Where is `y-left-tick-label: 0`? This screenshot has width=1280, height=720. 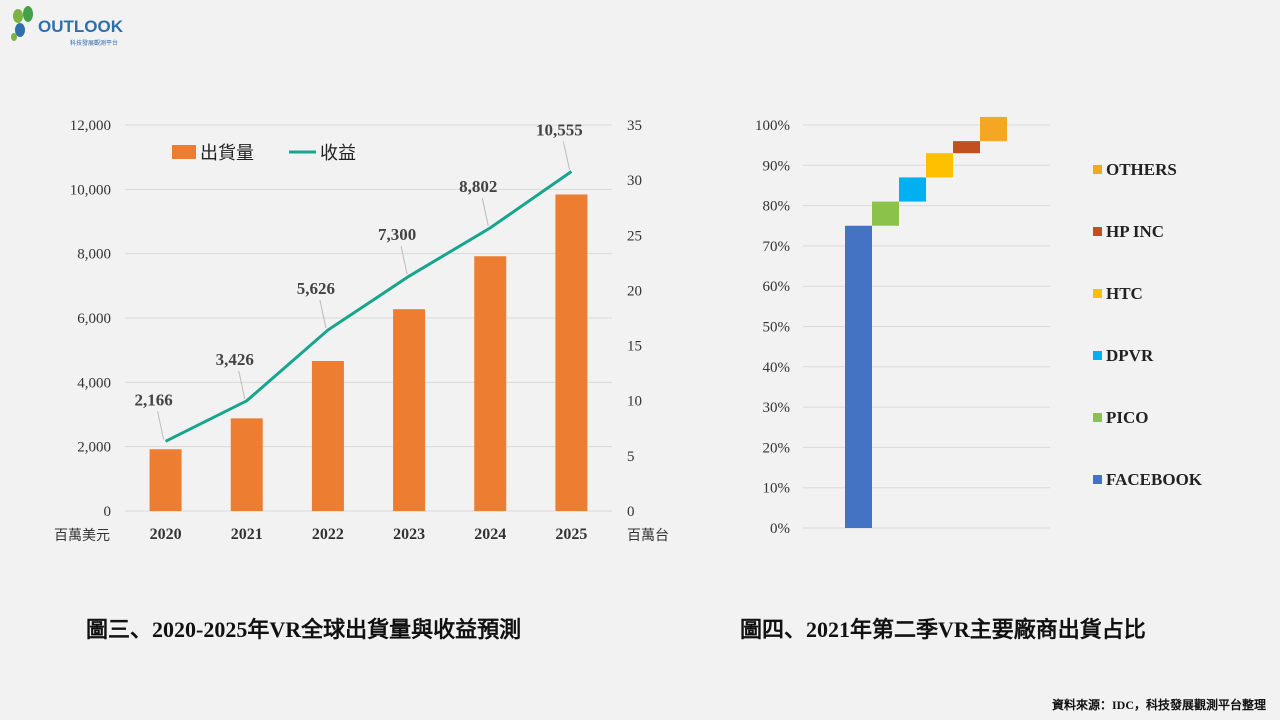
y-left-tick-label: 0 is located at coordinates (108, 512).